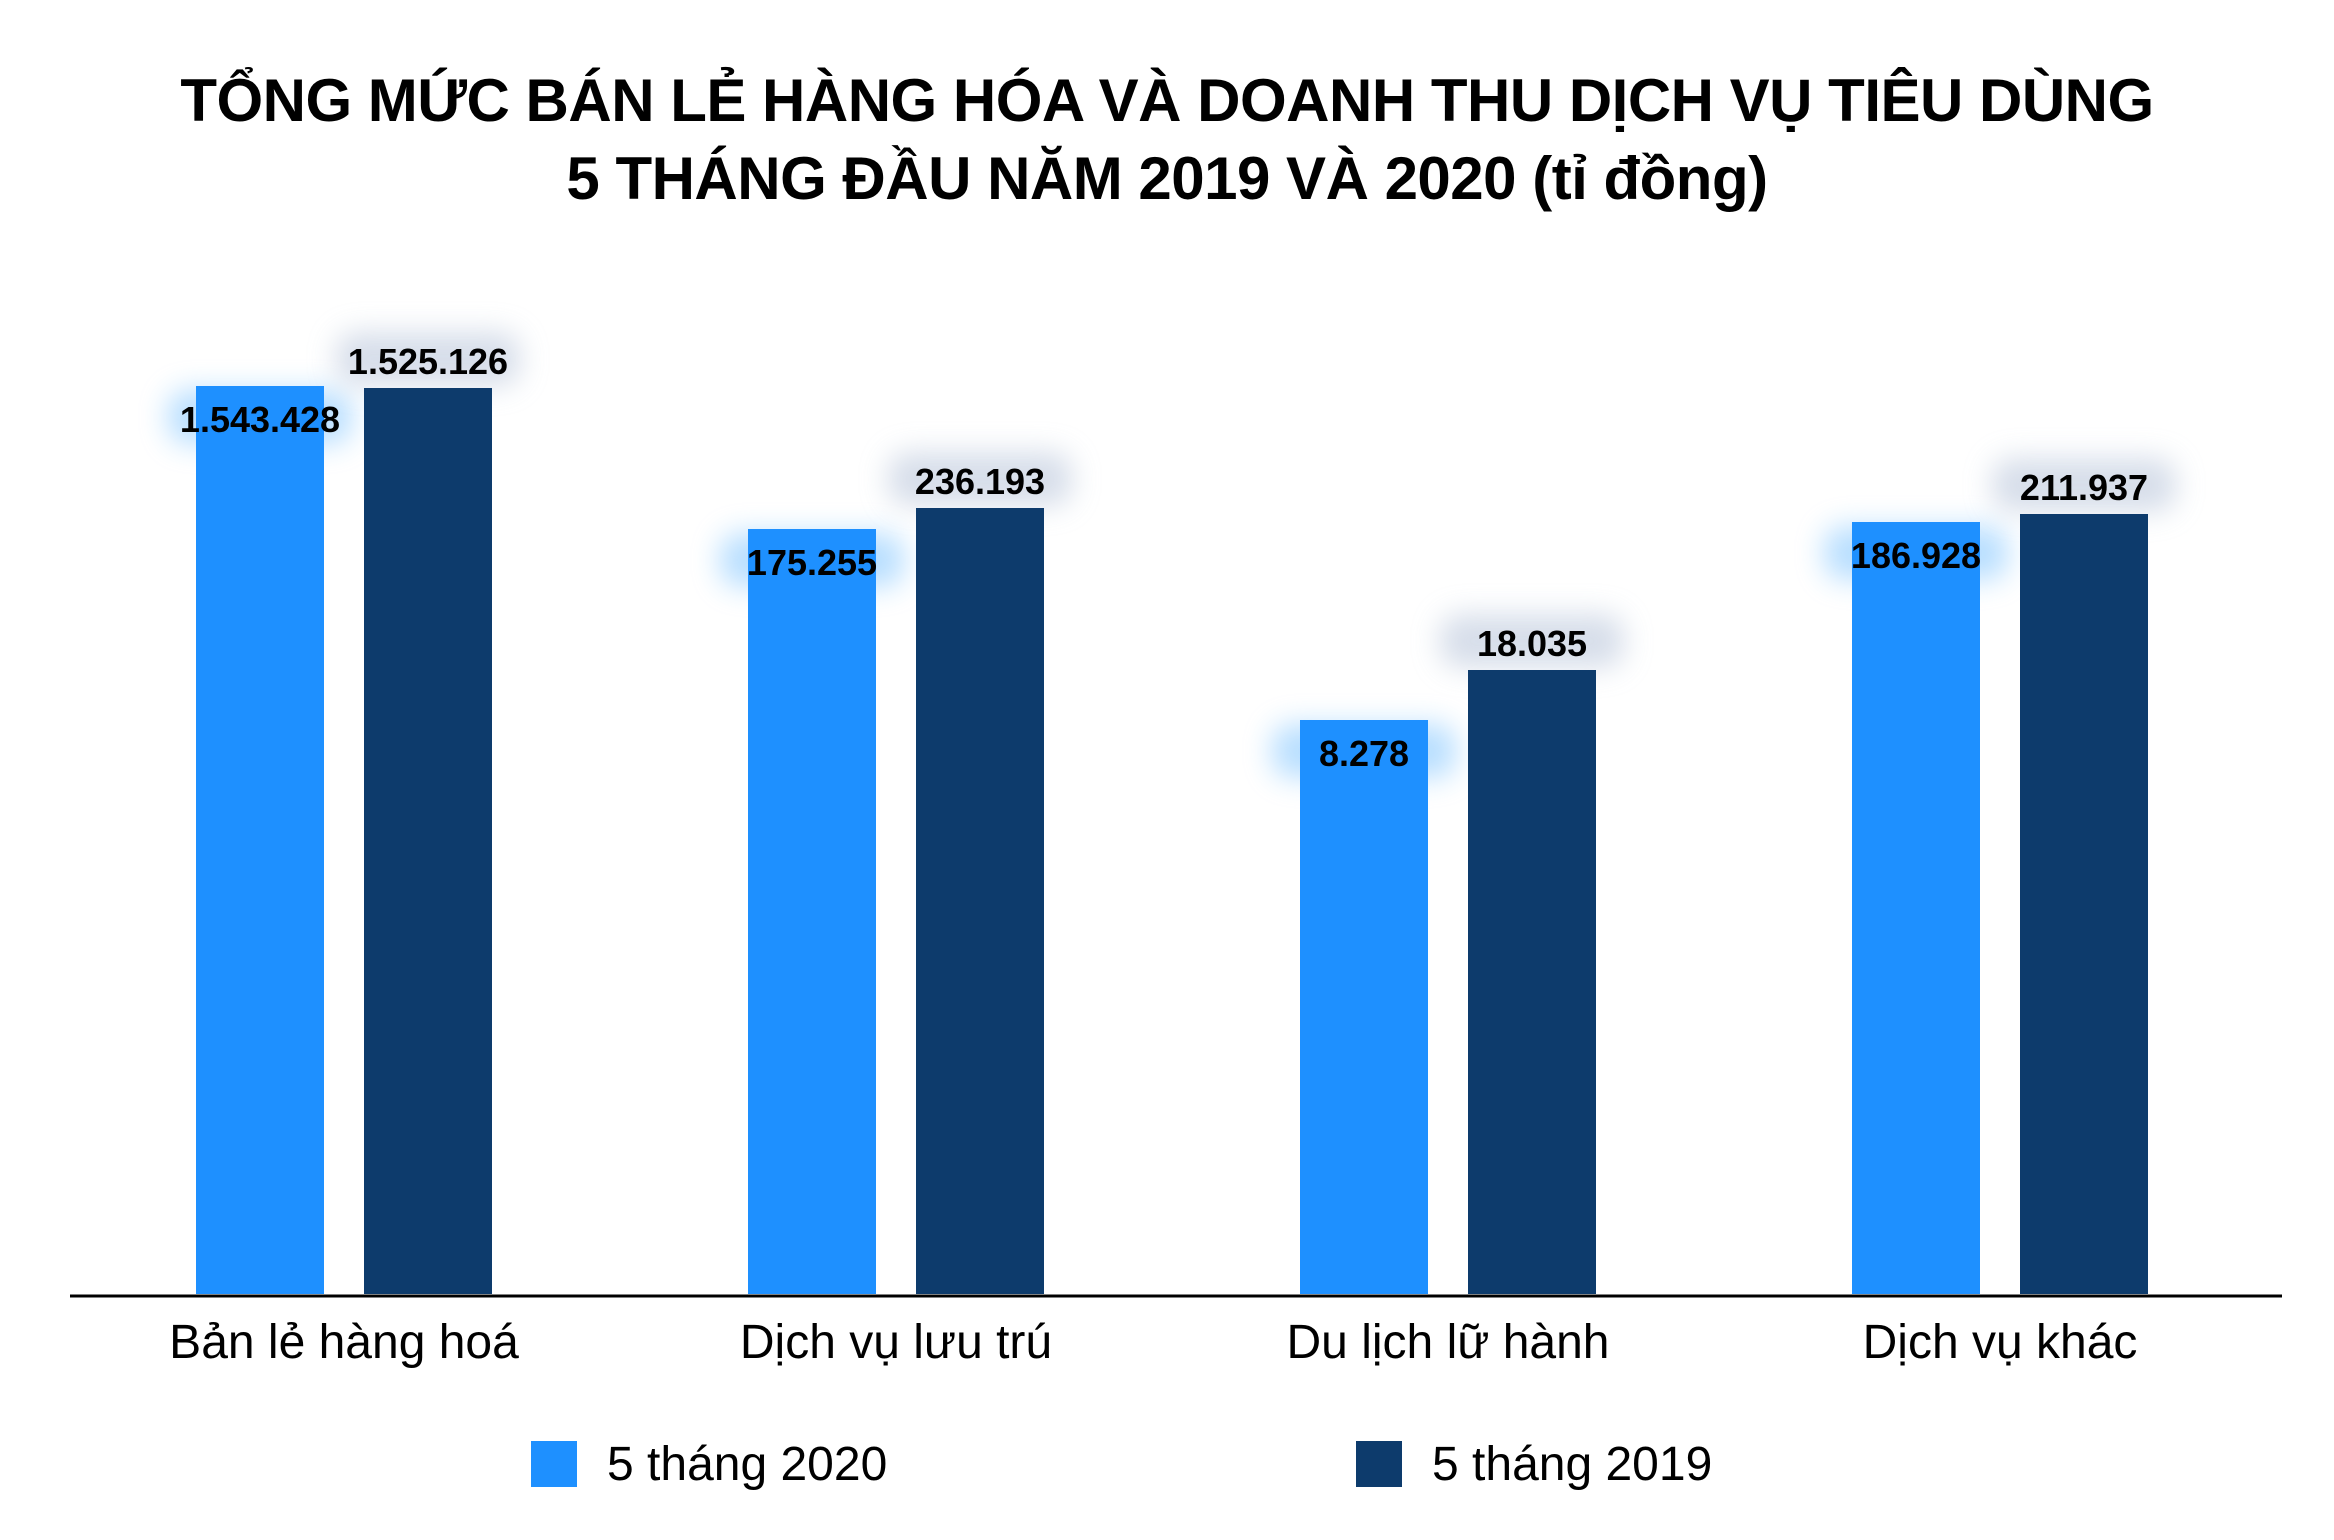 This screenshot has width=2334, height=1540. I want to click on legend-label-2020: 5 tháng 2020, so click(747, 1464).